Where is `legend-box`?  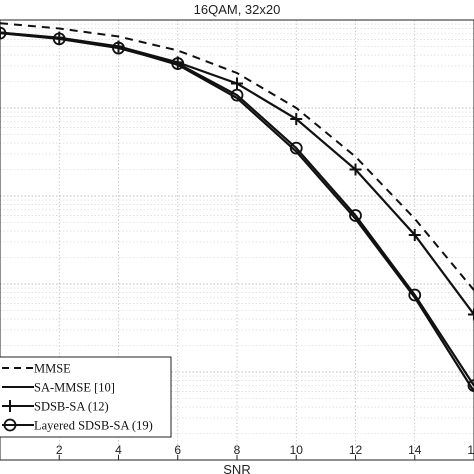 legend-box is located at coordinates (86, 397).